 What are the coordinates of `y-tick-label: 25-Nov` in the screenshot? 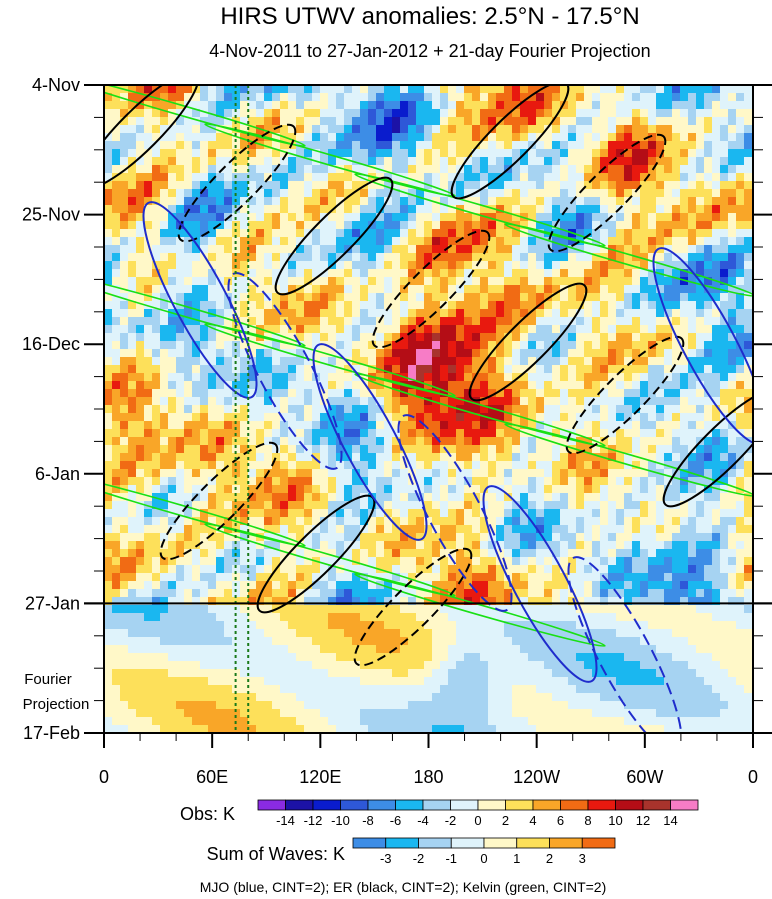 It's located at (51, 215).